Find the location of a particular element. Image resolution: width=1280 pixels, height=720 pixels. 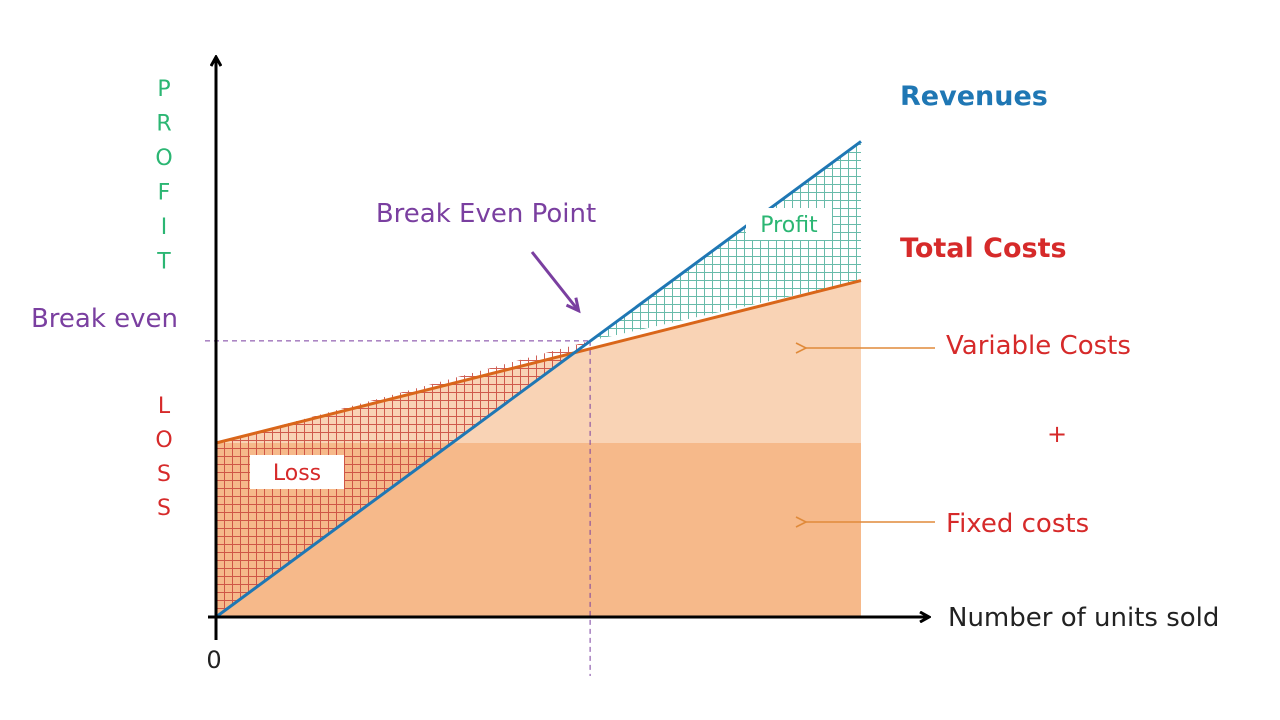

profit-axis-letter: F is located at coordinates (164, 193).